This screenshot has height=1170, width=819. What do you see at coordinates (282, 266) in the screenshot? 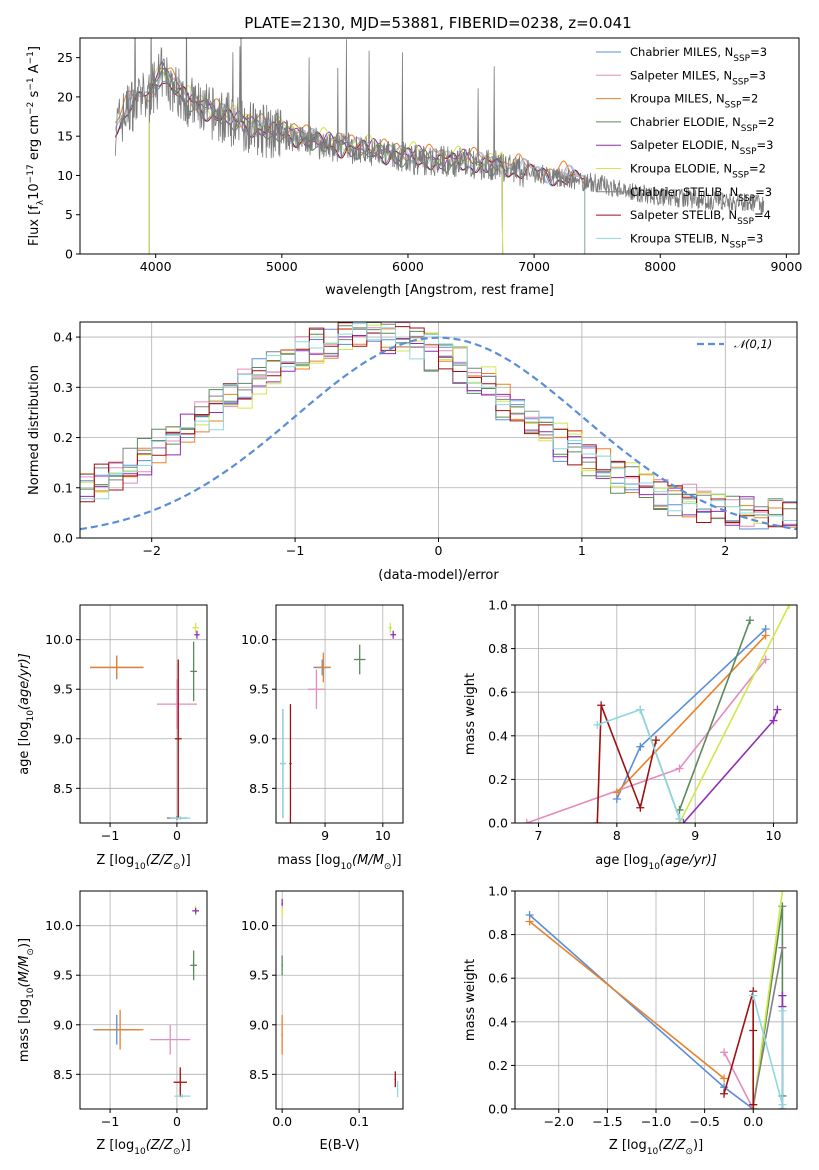
I see `x-tick-label: 5000` at bounding box center [282, 266].